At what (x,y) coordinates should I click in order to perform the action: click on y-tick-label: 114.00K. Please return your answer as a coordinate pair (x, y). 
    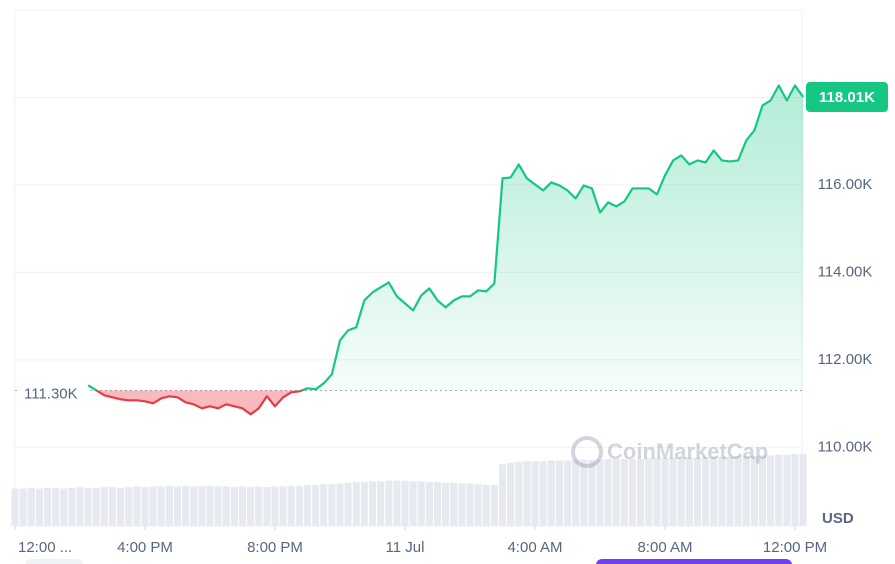
    Looking at the image, I should click on (845, 271).